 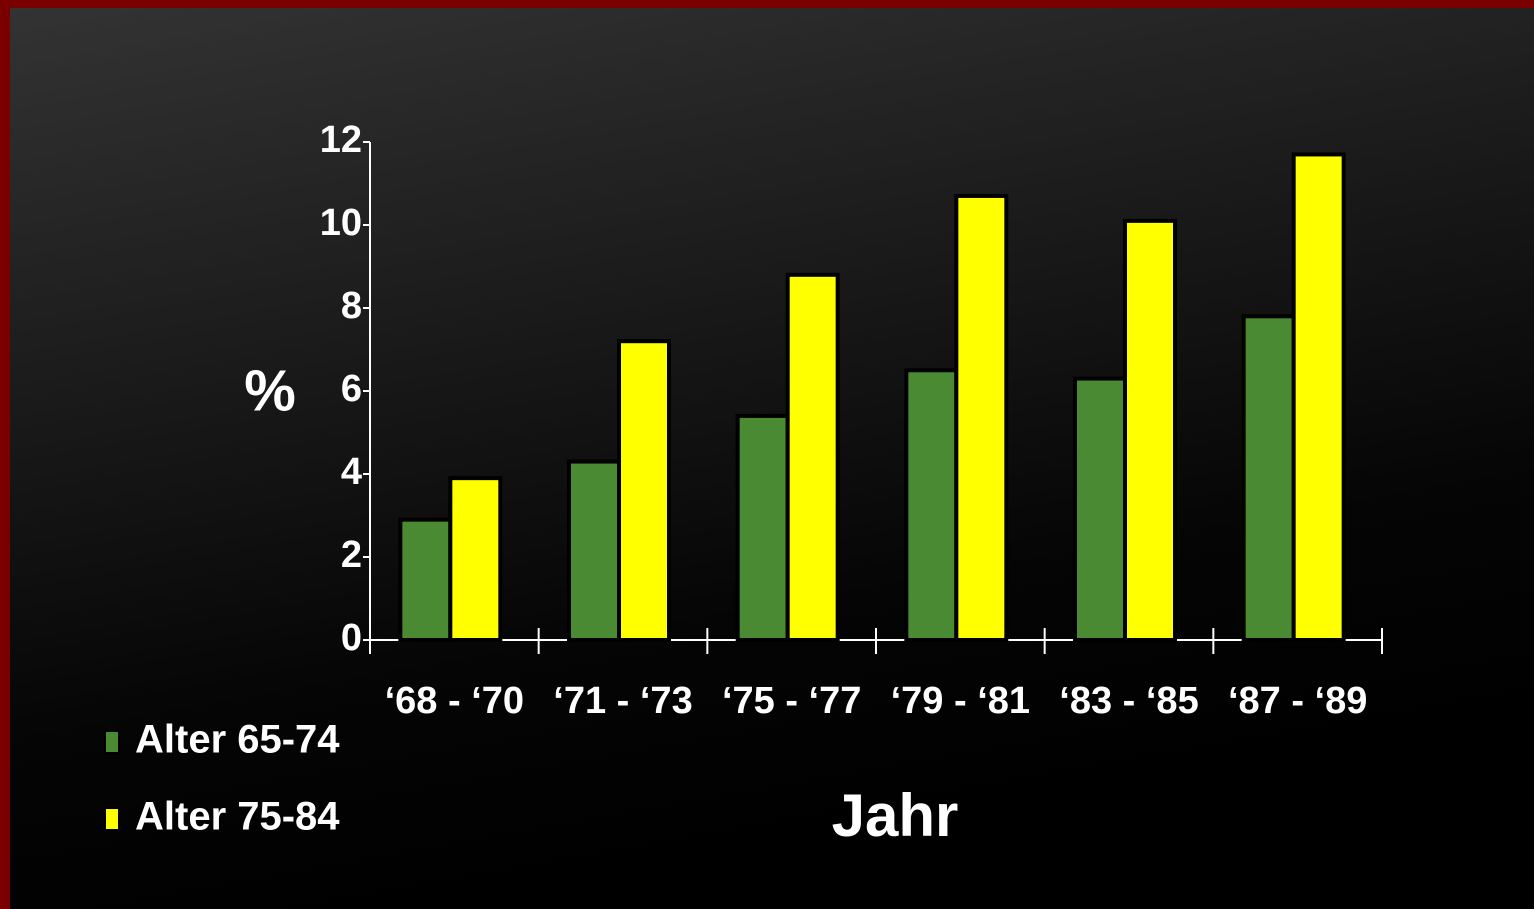 What do you see at coordinates (341, 223) in the screenshot?
I see `y-tick-label: 10` at bounding box center [341, 223].